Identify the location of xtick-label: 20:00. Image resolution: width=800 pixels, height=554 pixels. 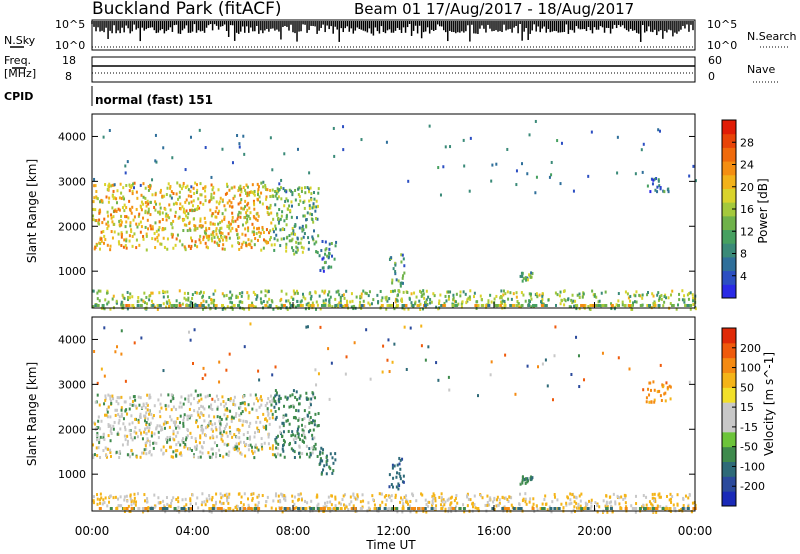
(594, 531).